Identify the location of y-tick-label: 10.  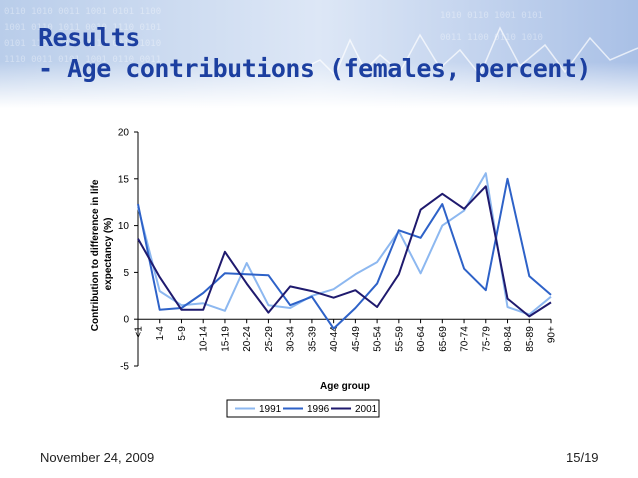
(124, 226).